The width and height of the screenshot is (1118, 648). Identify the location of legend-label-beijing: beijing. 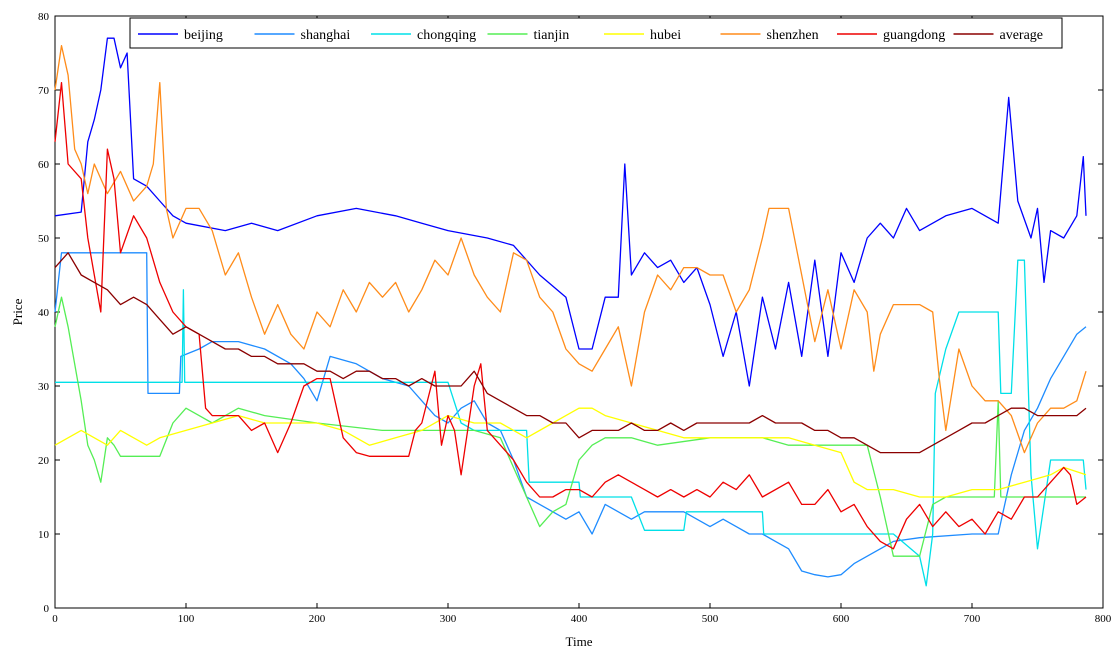
(203, 35).